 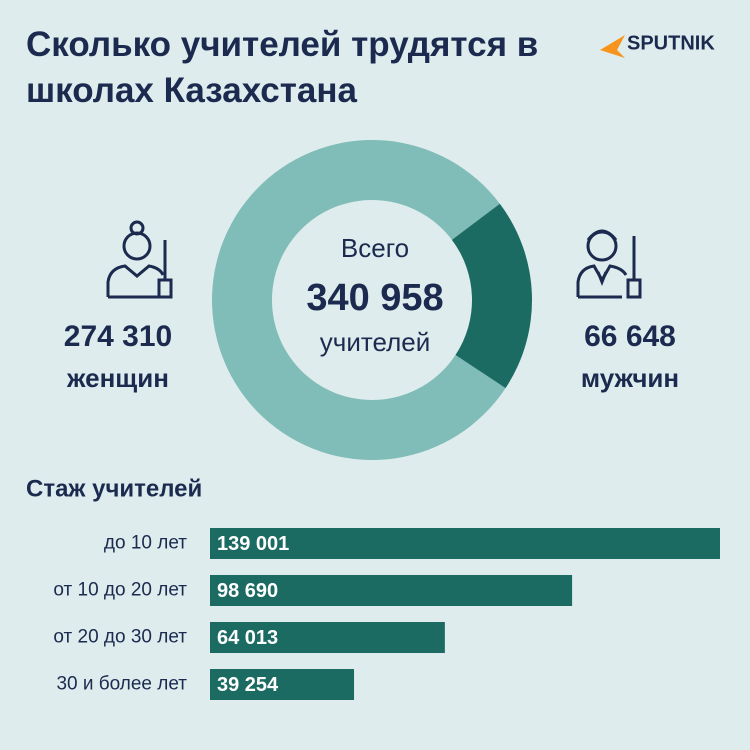 What do you see at coordinates (120, 637) in the screenshot?
I see `category-label: от 20 до 30 лет` at bounding box center [120, 637].